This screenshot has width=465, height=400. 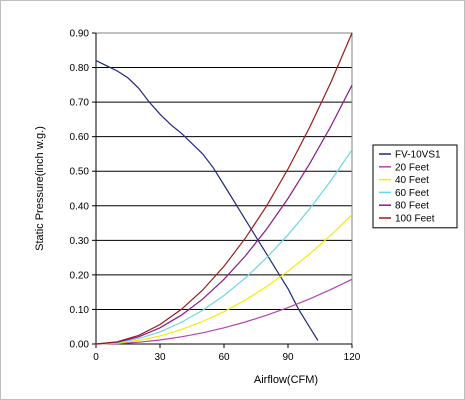 What do you see at coordinates (288, 357) in the screenshot?
I see `x-tick-label: 90` at bounding box center [288, 357].